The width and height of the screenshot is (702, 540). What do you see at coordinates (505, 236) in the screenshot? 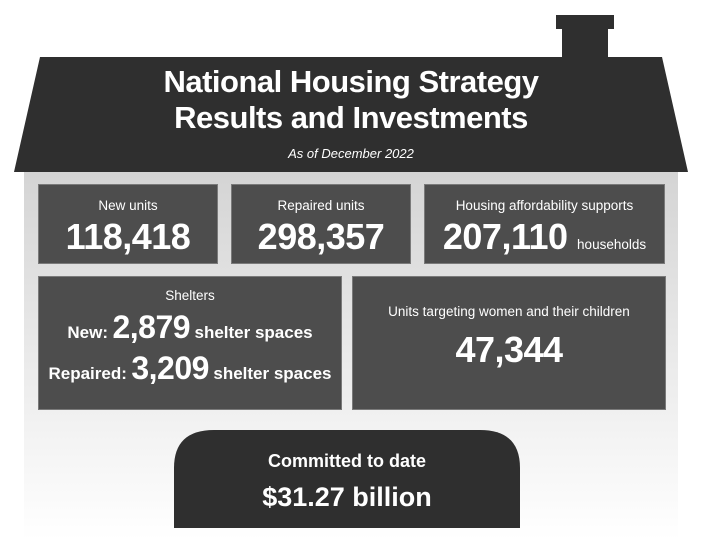
I see `affordability-value: 207,110` at bounding box center [505, 236].